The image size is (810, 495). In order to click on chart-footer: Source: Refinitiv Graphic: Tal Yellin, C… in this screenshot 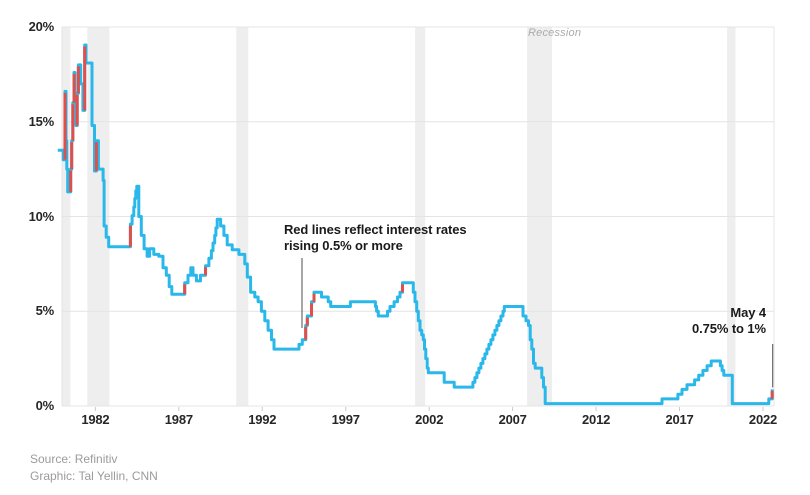, I will do `click(94, 468)`.